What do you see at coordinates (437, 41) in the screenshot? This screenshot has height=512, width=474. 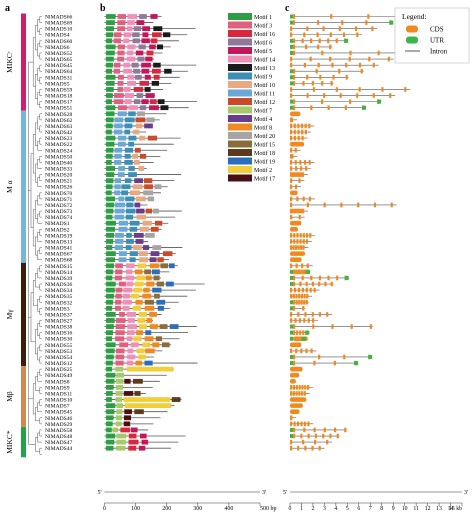 I see `legend-label: UTR` at bounding box center [437, 41].